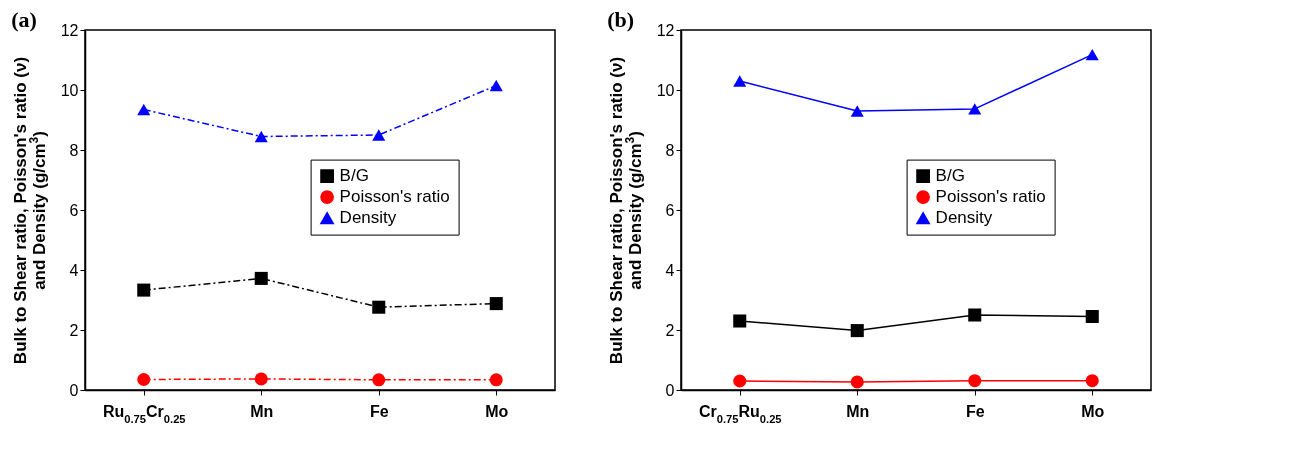 The image size is (1310, 471). Describe the element at coordinates (24, 19) in the screenshot. I see `chart-title: (a)` at that location.